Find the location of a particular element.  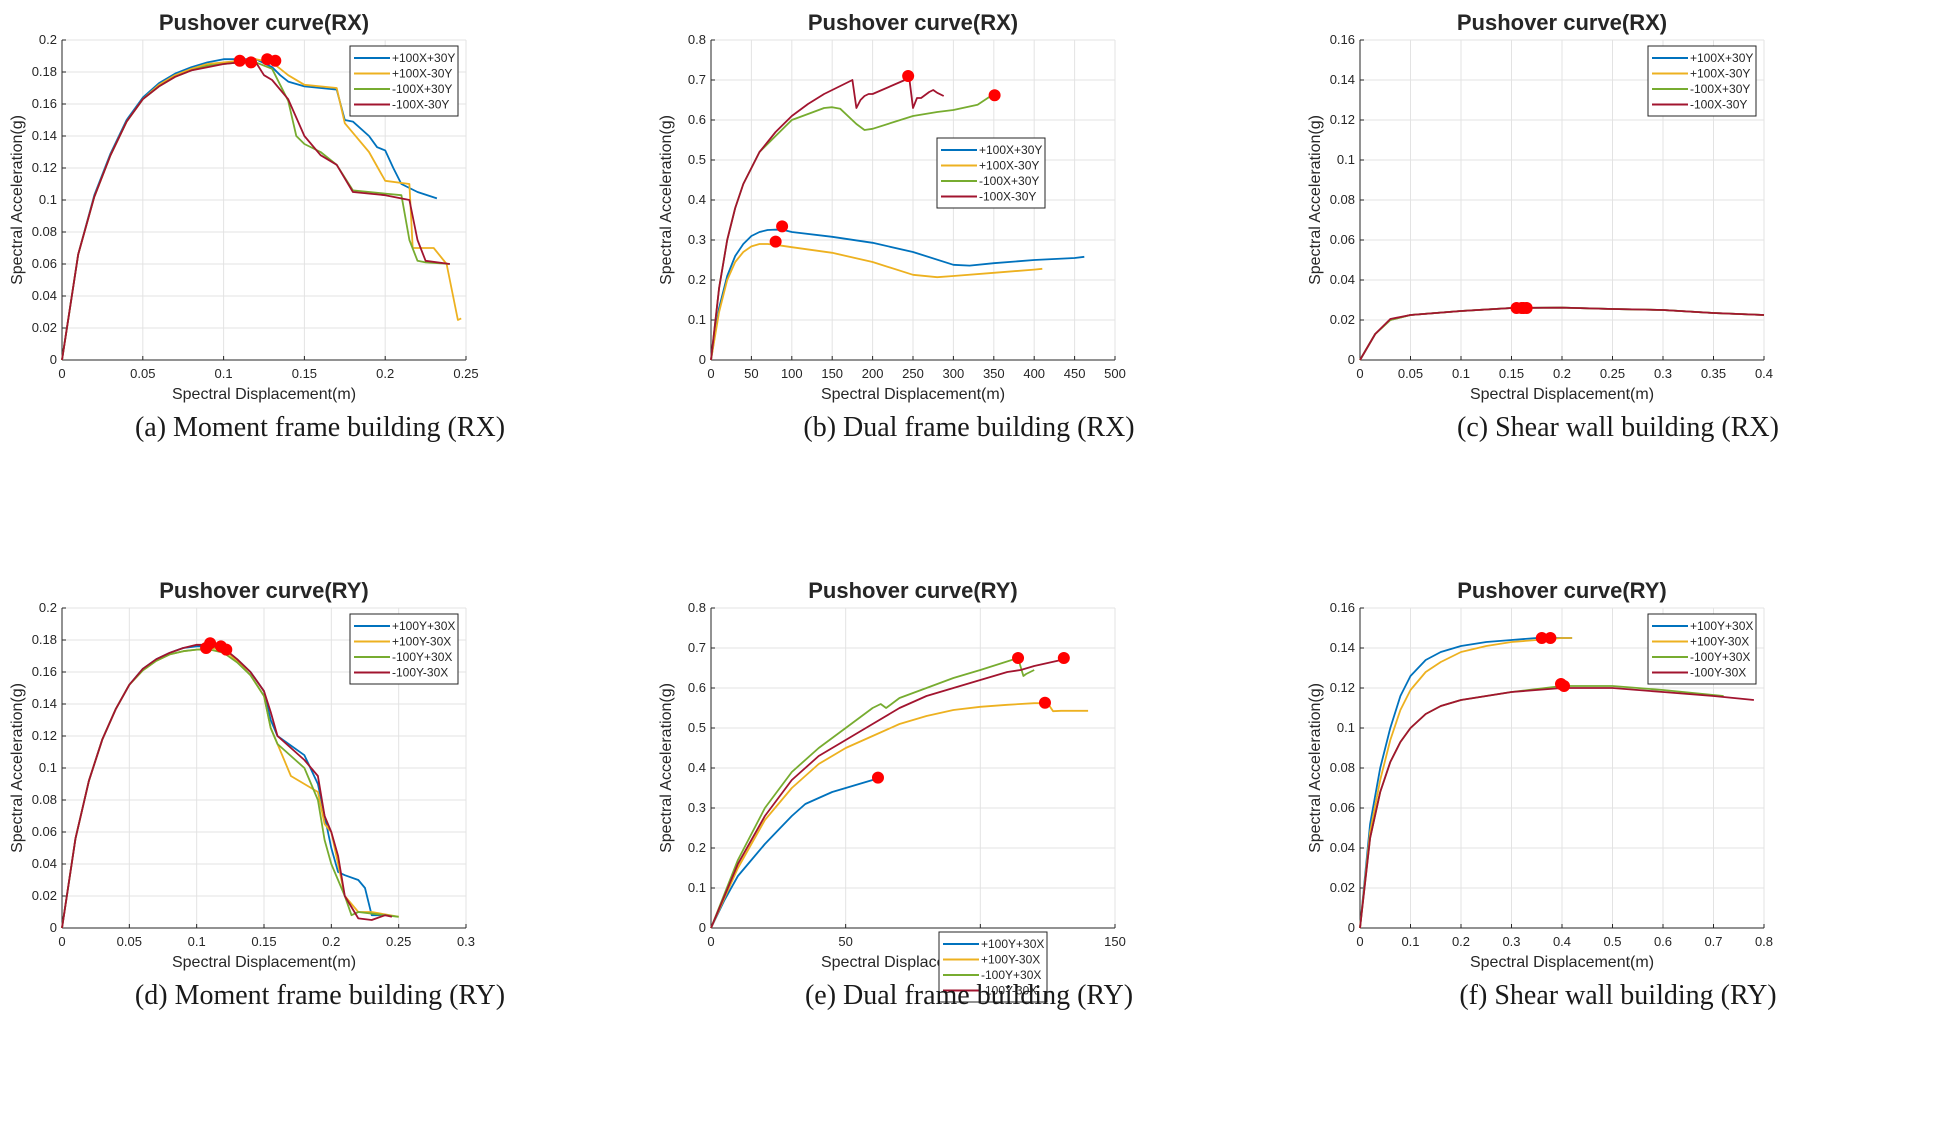

x-tick-label: 0.35 is located at coordinates (1713, 373).